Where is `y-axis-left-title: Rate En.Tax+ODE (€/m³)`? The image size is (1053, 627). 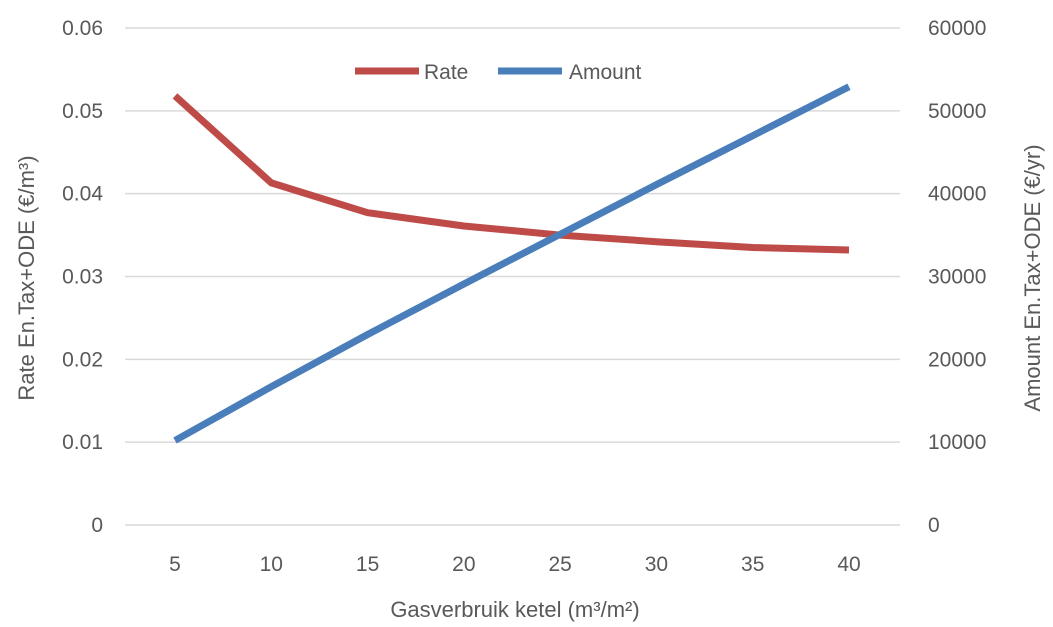
y-axis-left-title: Rate En.Tax+ODE (€/m³) is located at coordinates (26, 277).